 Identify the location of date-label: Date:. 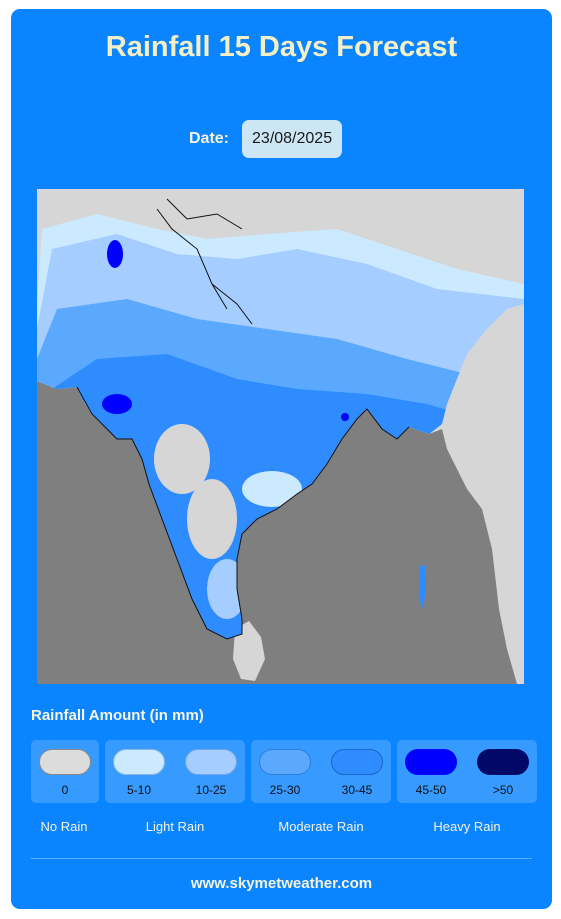
(209, 138).